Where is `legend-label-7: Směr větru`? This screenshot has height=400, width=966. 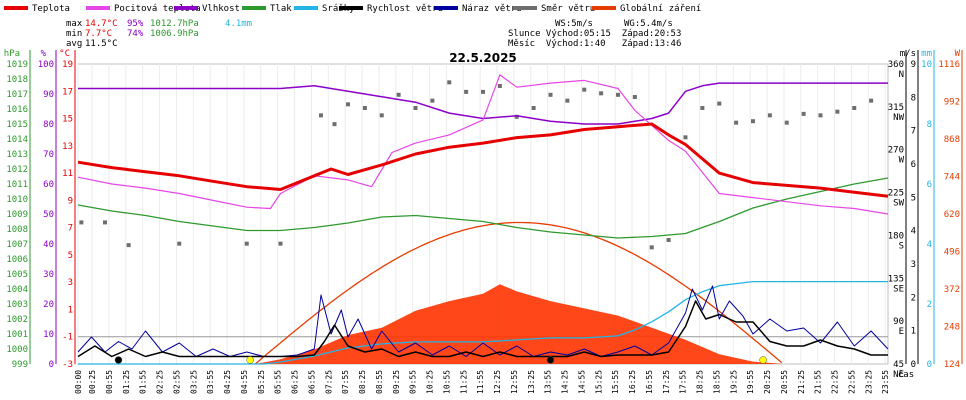
legend-label-7: Směr větru is located at coordinates (568, 9).